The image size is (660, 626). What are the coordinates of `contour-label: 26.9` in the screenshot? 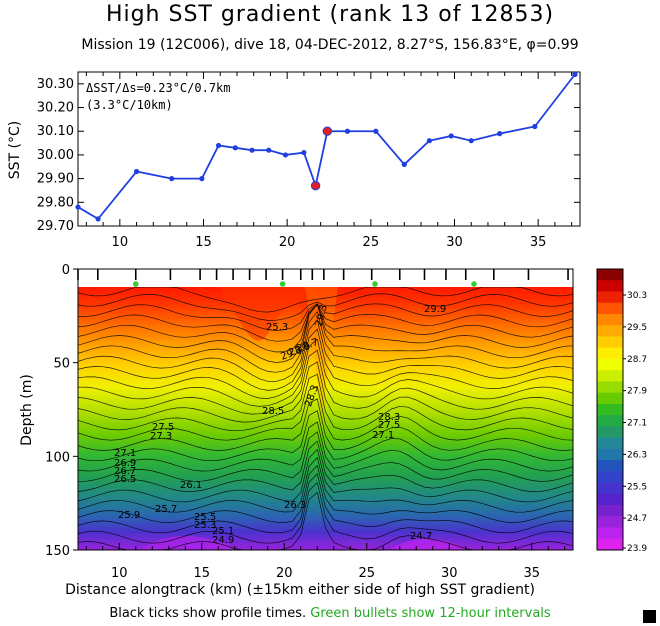 It's located at (125, 463).